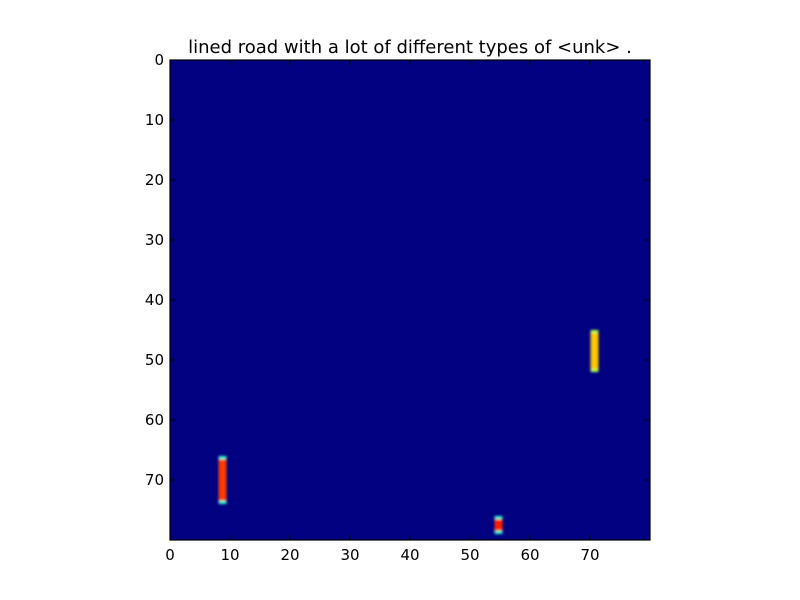 This screenshot has height=600, width=800. What do you see at coordinates (409, 555) in the screenshot?
I see `x-tick-label: 40` at bounding box center [409, 555].